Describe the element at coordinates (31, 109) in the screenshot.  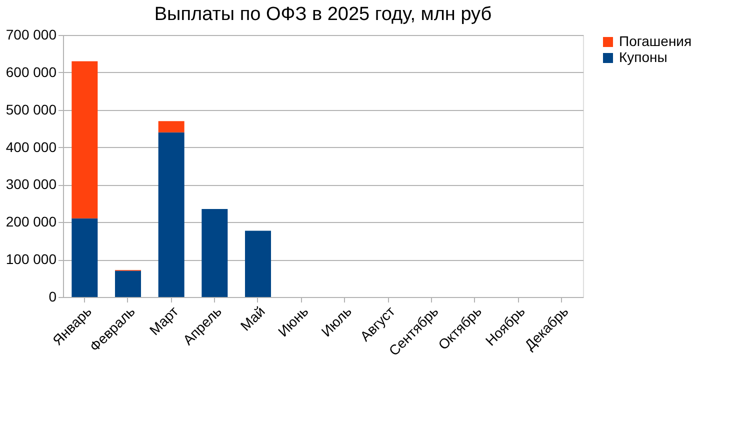
I see `y-tick-label: 500 000` at that location.